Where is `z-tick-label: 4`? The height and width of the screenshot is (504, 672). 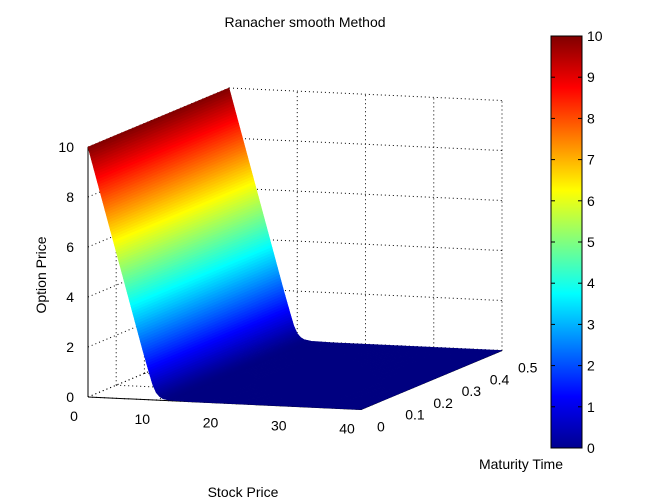
z-tick-label: 4 is located at coordinates (70, 297).